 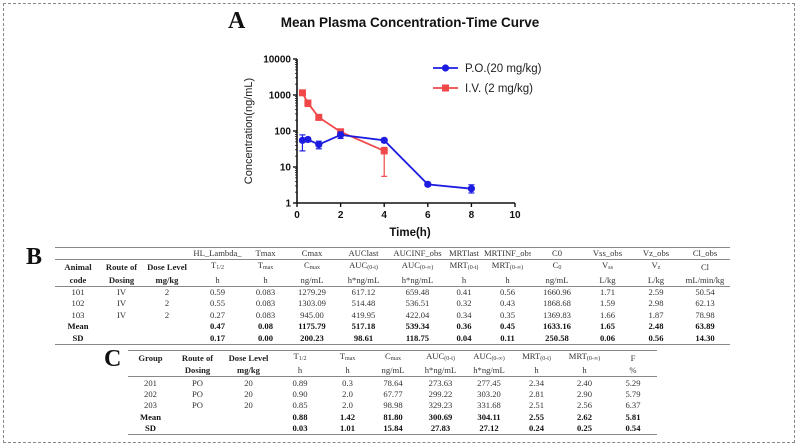 I want to click on table-cell: 659.48, so click(x=417, y=291).